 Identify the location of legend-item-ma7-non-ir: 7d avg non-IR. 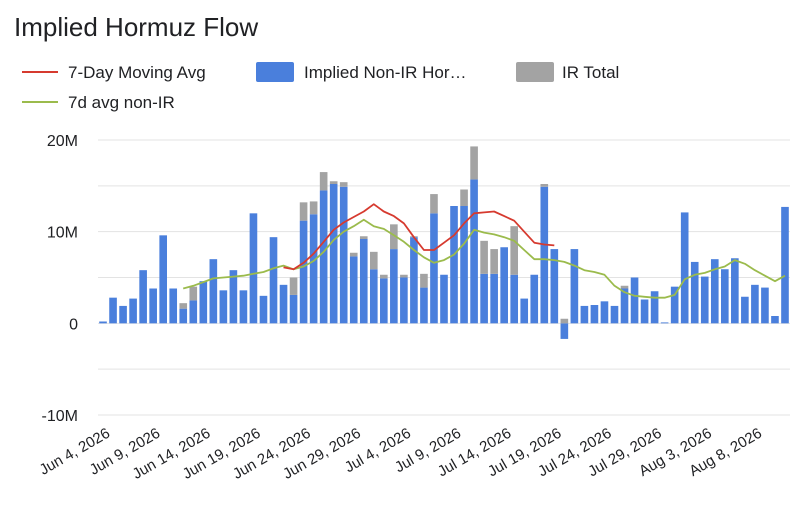
(98, 102).